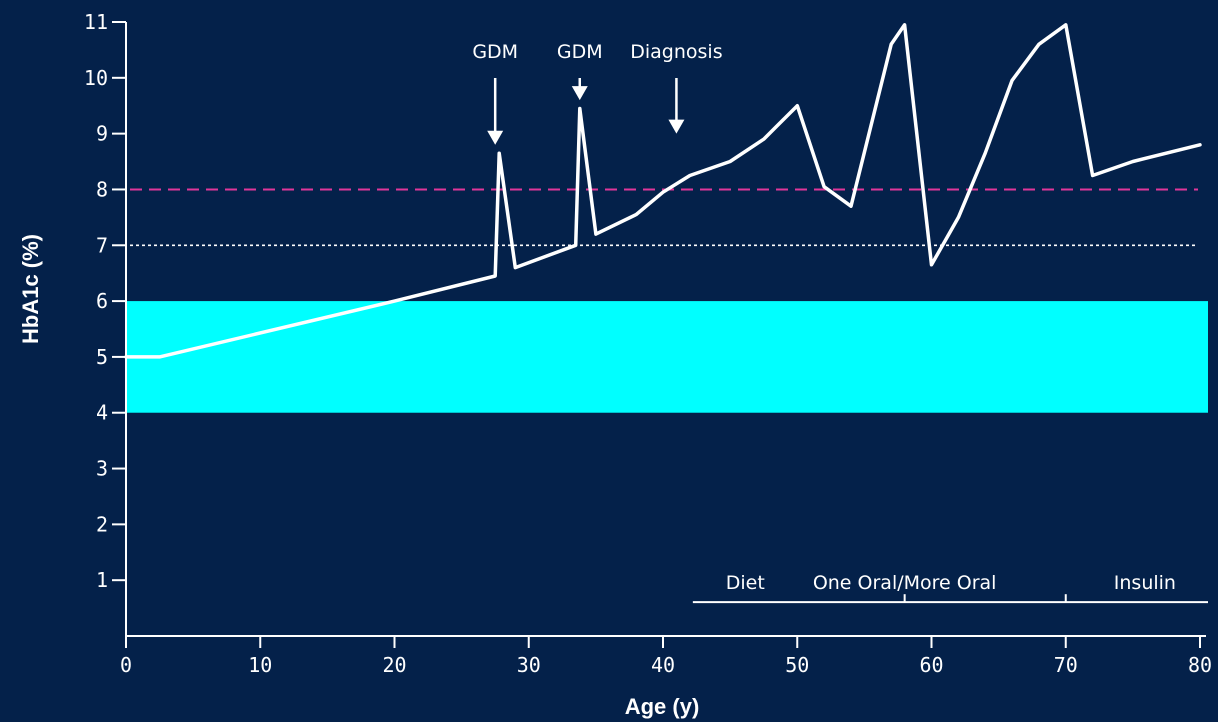 The width and height of the screenshot is (1218, 722). Describe the element at coordinates (102, 301) in the screenshot. I see `y-tick-label-6: 6` at that location.